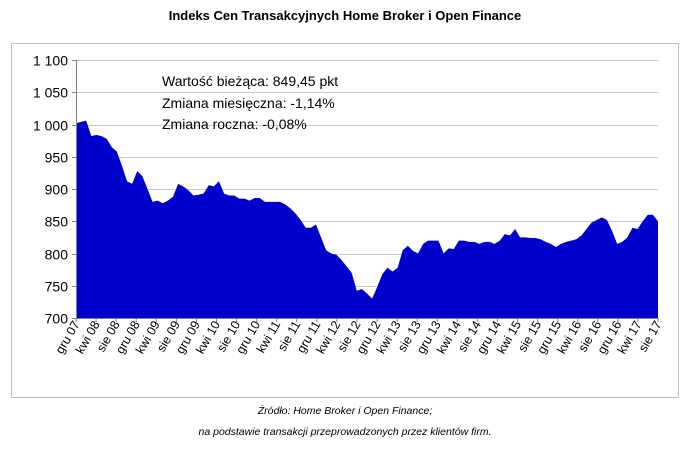 Image resolution: width=690 pixels, height=449 pixels. I want to click on source-line-1: Źródło: Home Broker i Open Finance;, so click(345, 411).